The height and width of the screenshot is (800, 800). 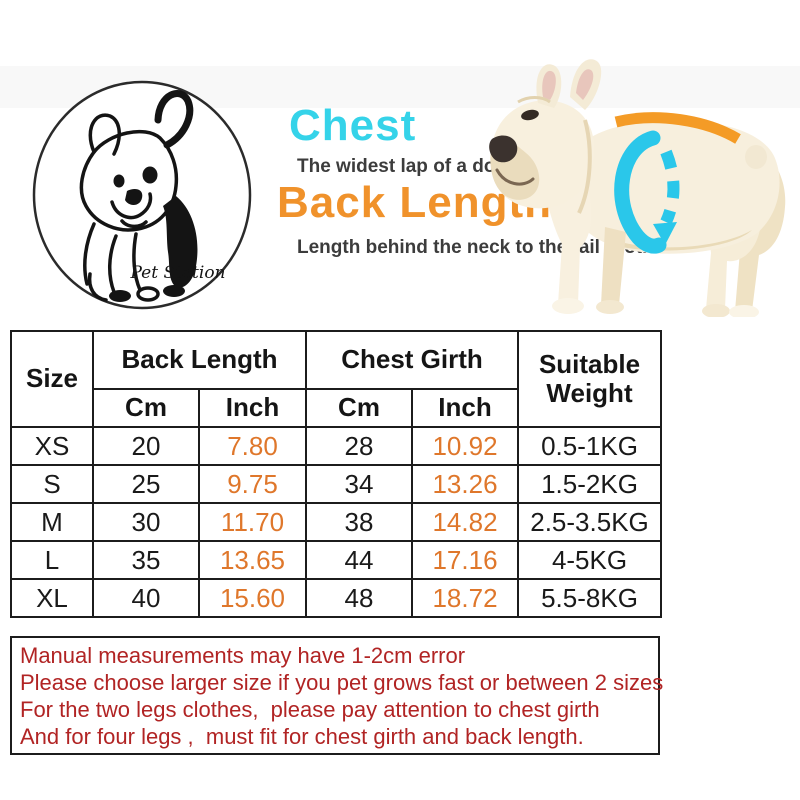 What do you see at coordinates (146, 446) in the screenshot?
I see `cell-back-cm: 20` at bounding box center [146, 446].